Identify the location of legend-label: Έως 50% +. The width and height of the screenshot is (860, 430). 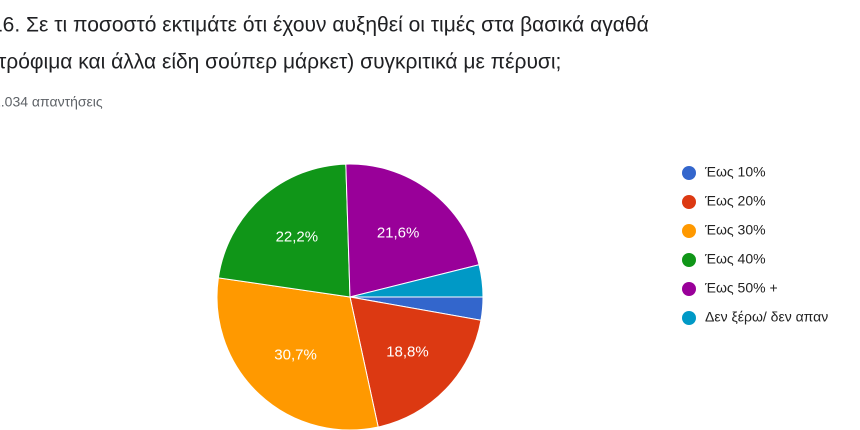
(741, 288).